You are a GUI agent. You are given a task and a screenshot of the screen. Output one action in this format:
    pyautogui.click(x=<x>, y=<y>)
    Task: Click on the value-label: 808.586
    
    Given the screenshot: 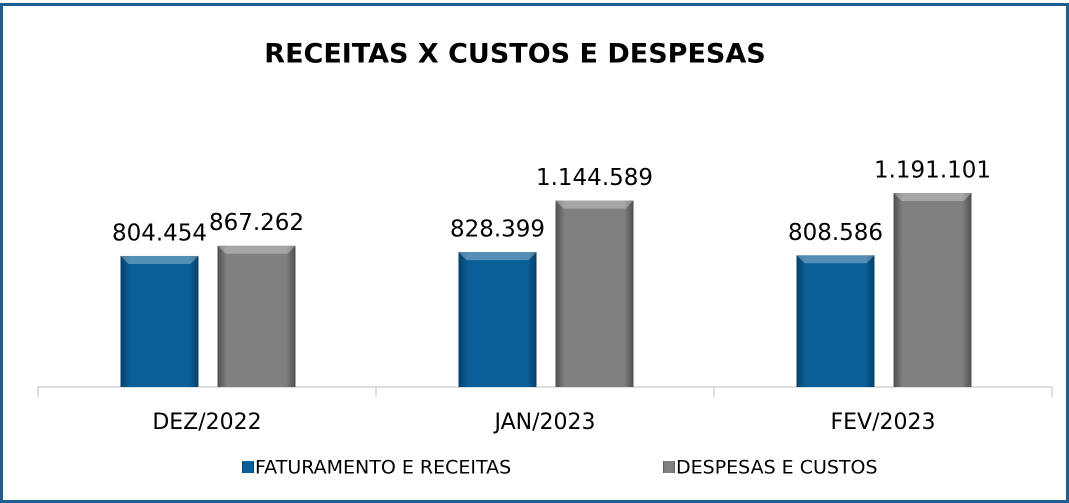 What is the action you would take?
    pyautogui.click(x=835, y=233)
    